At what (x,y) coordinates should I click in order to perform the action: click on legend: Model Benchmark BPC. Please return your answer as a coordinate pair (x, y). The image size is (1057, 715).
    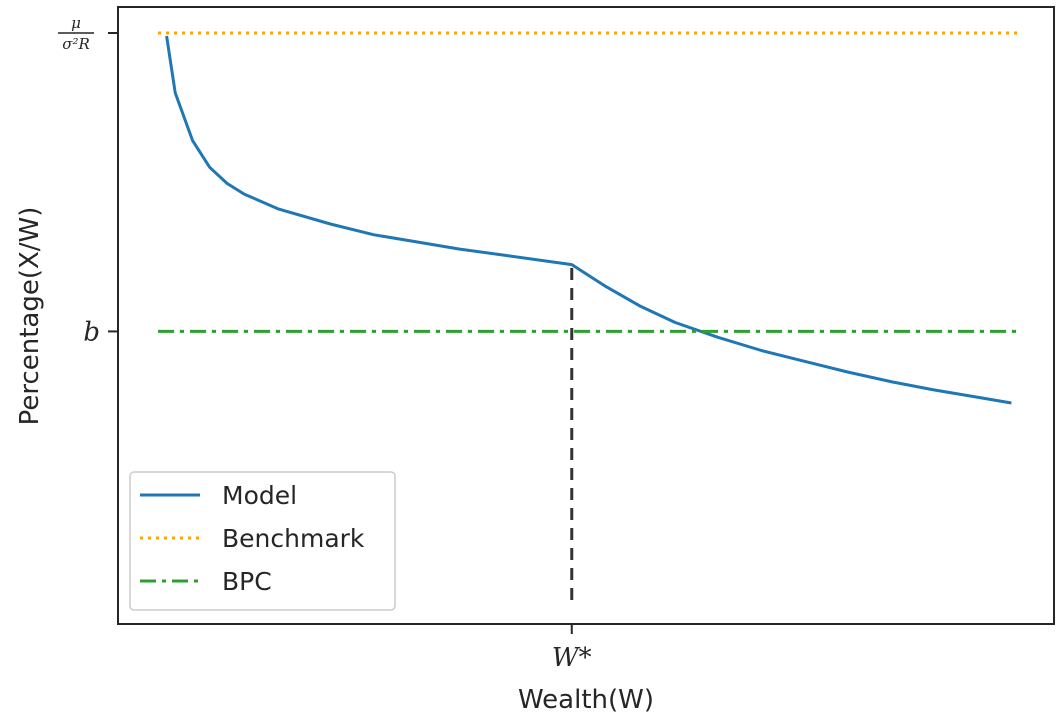
    Looking at the image, I should click on (262, 541).